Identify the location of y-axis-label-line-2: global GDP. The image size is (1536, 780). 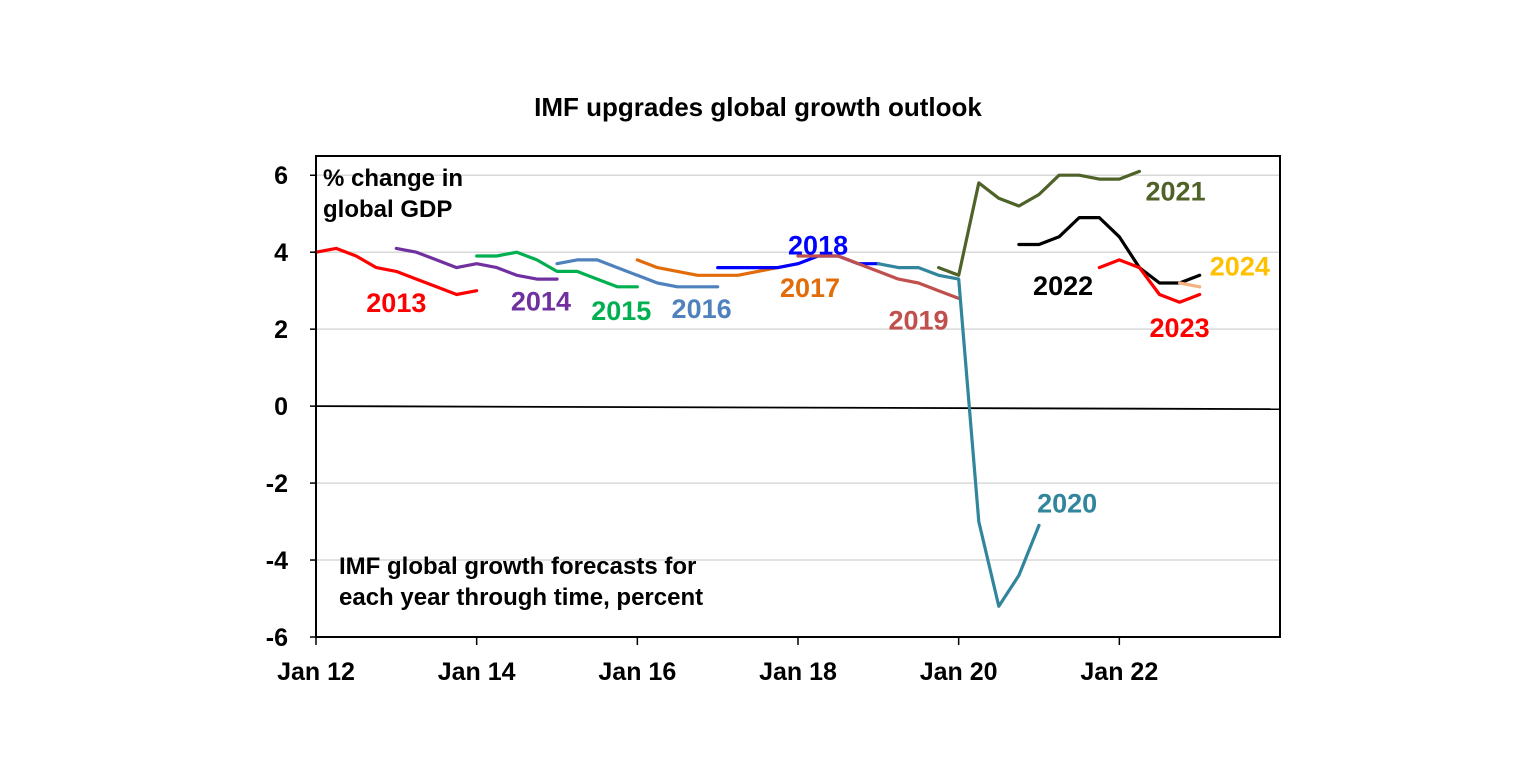
(387, 209).